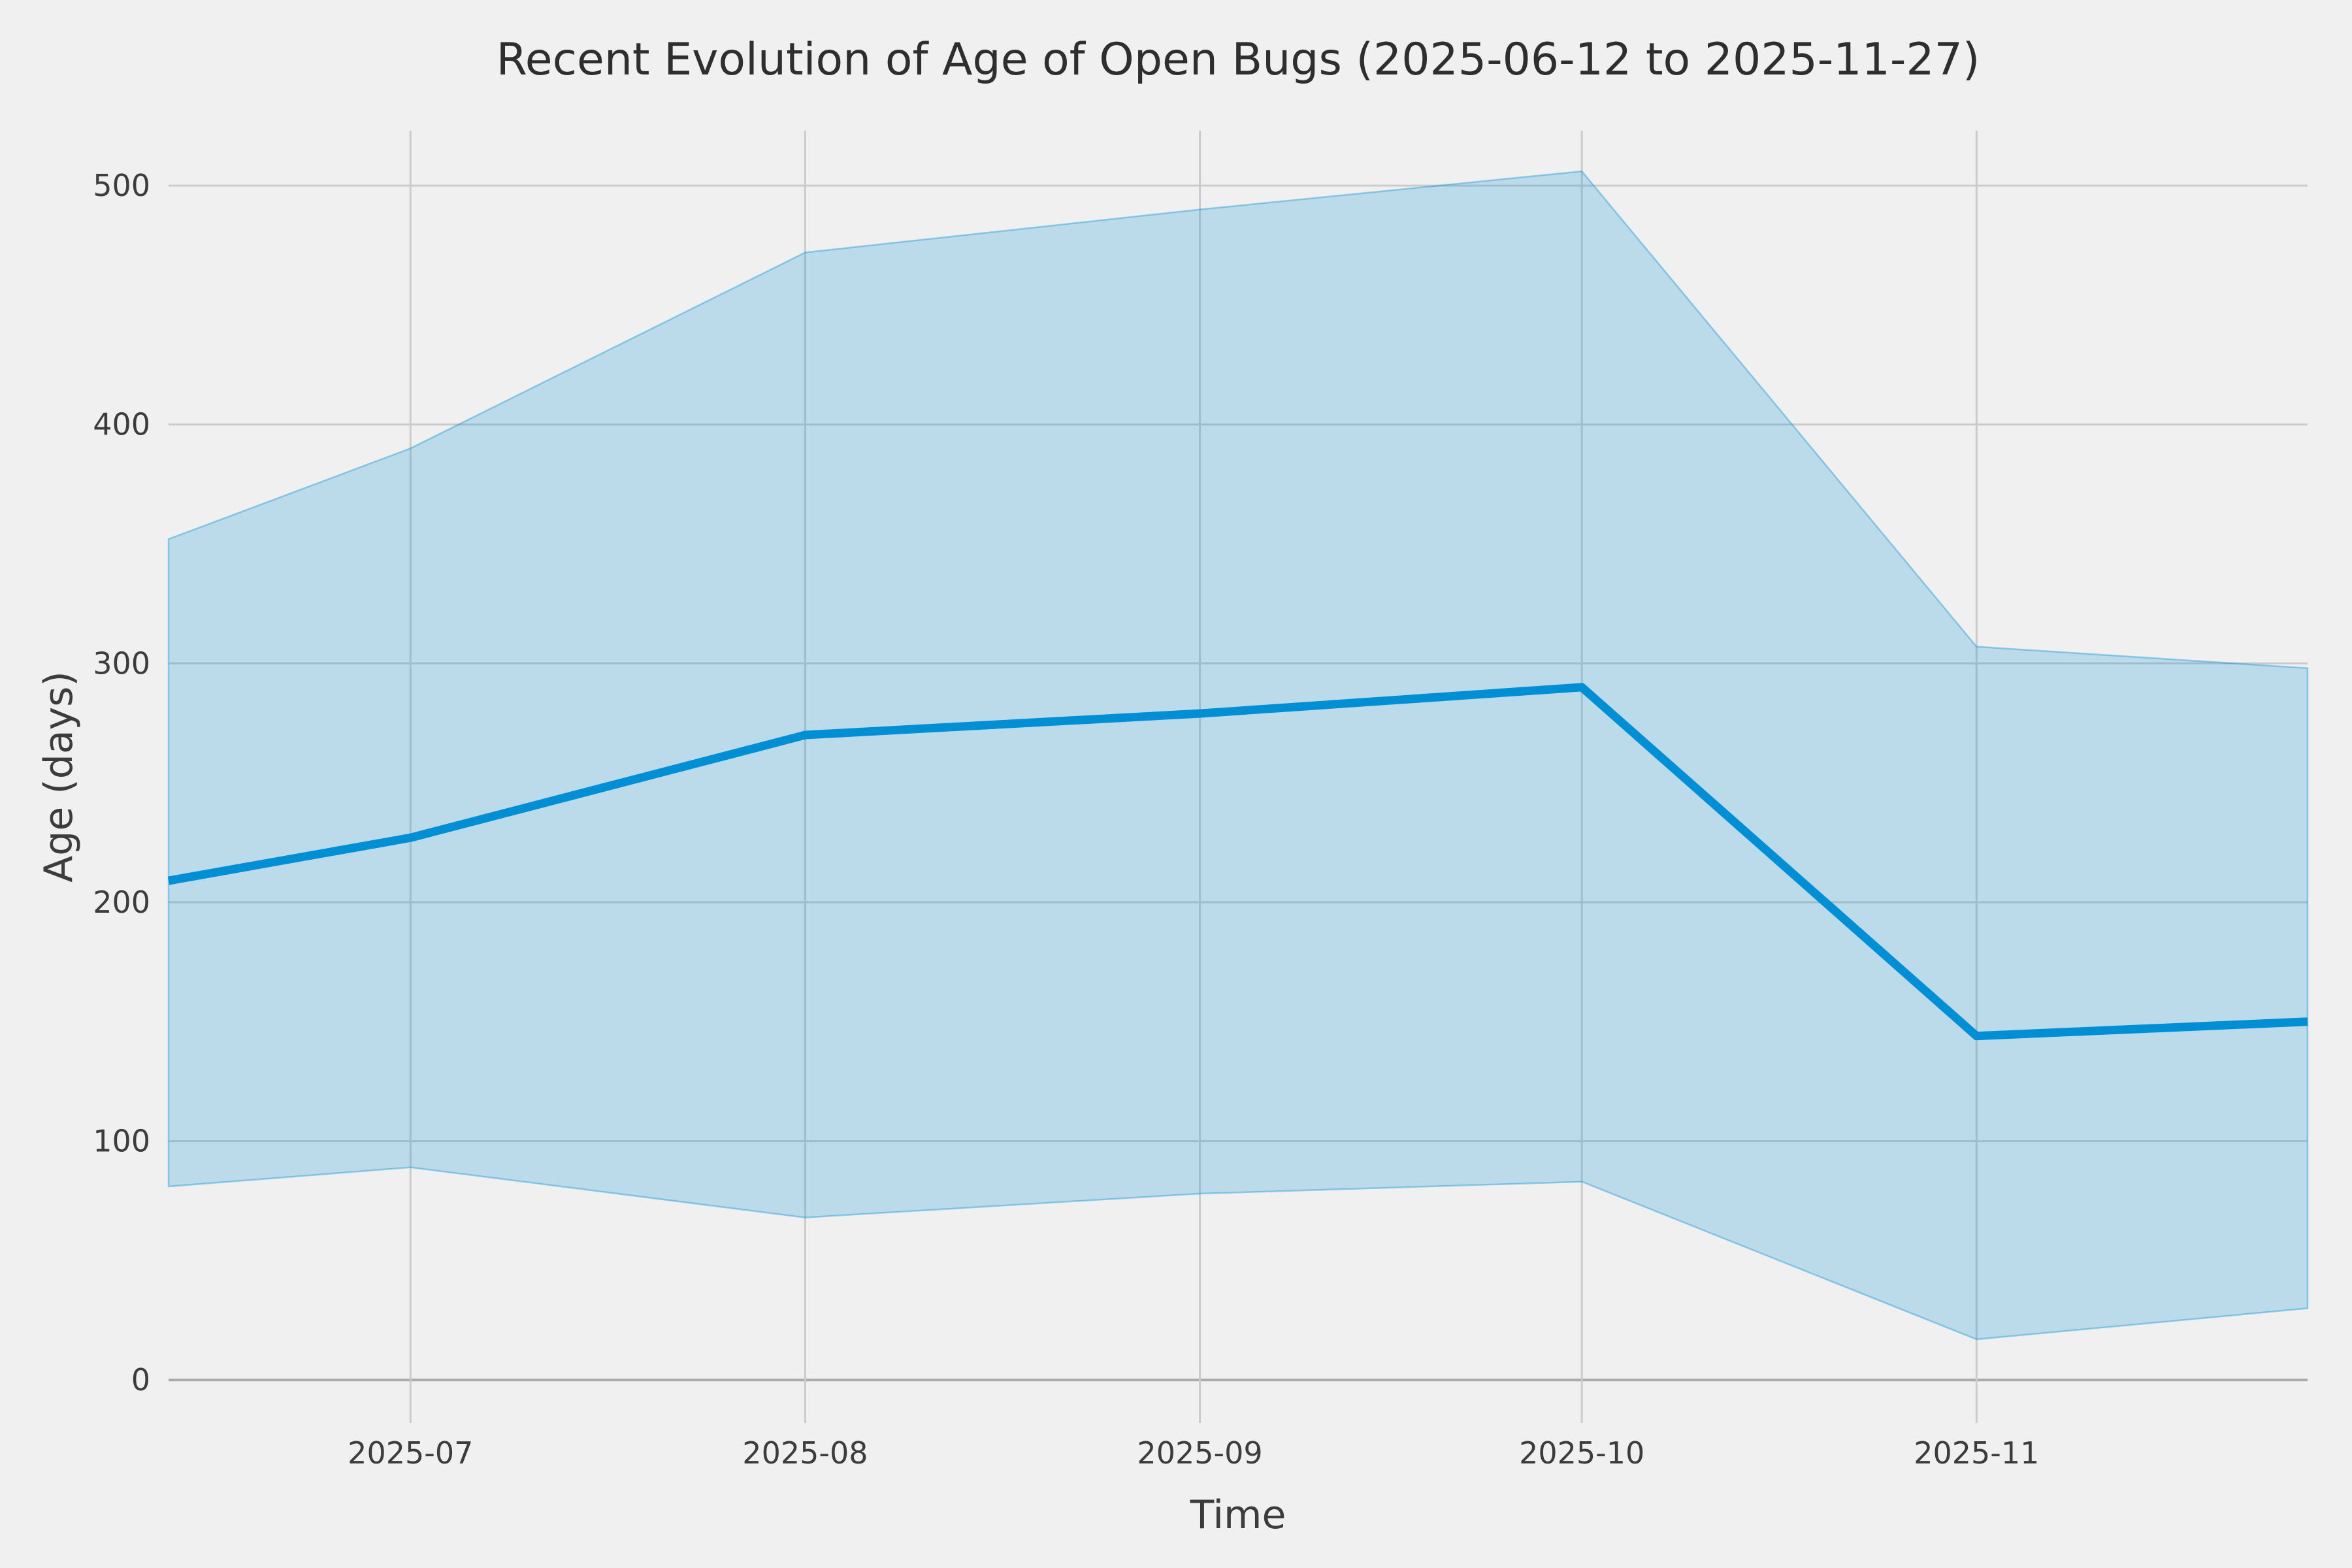 The height and width of the screenshot is (1568, 2352). What do you see at coordinates (59, 777) in the screenshot?
I see `y-axis-label: Age (days)` at bounding box center [59, 777].